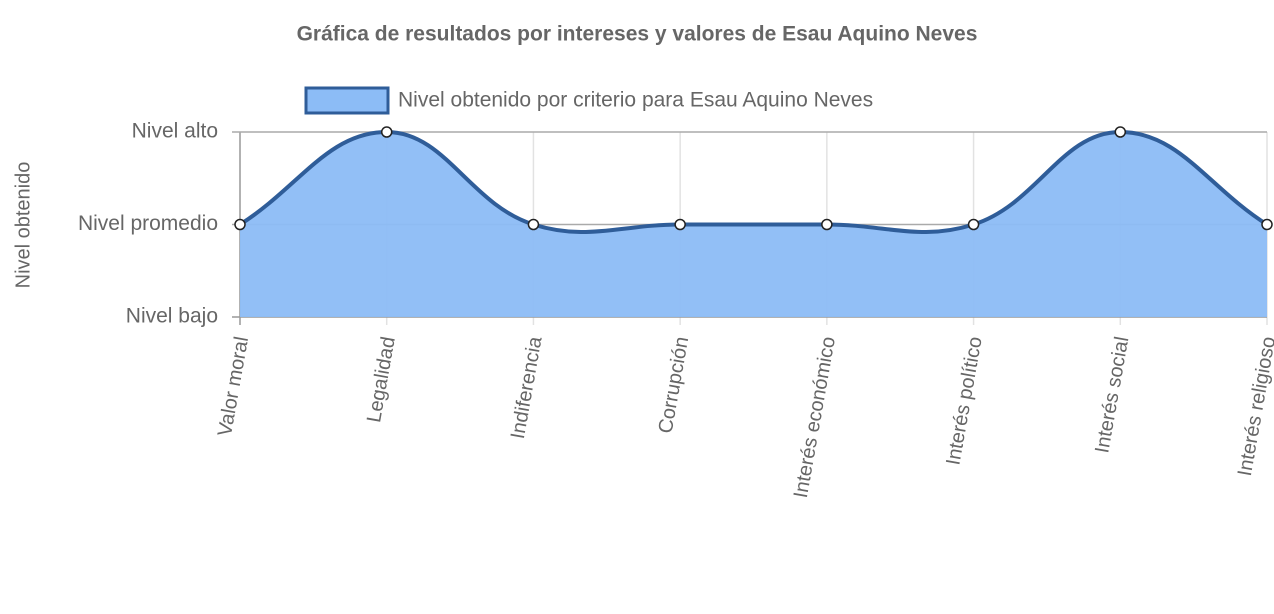 This screenshot has width=1274, height=614. What do you see at coordinates (148, 223) in the screenshot?
I see `y-tick-label: Nivel promedio` at bounding box center [148, 223].